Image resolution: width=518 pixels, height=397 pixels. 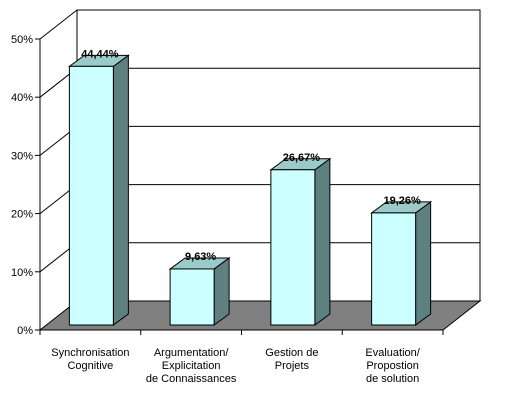 What do you see at coordinates (25, 185) in the screenshot?
I see `y-axis: 0% 10% 20% 30% 40% 50%` at bounding box center [25, 185].